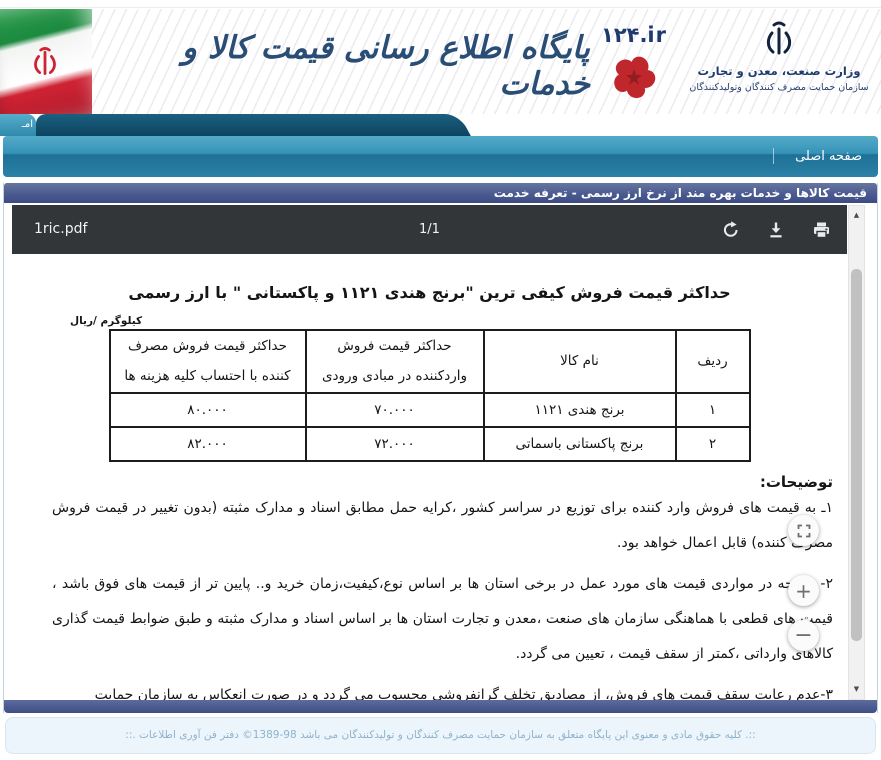  I want to click on cell-import-price: ۷۰.۰۰۰, so click(394, 410).